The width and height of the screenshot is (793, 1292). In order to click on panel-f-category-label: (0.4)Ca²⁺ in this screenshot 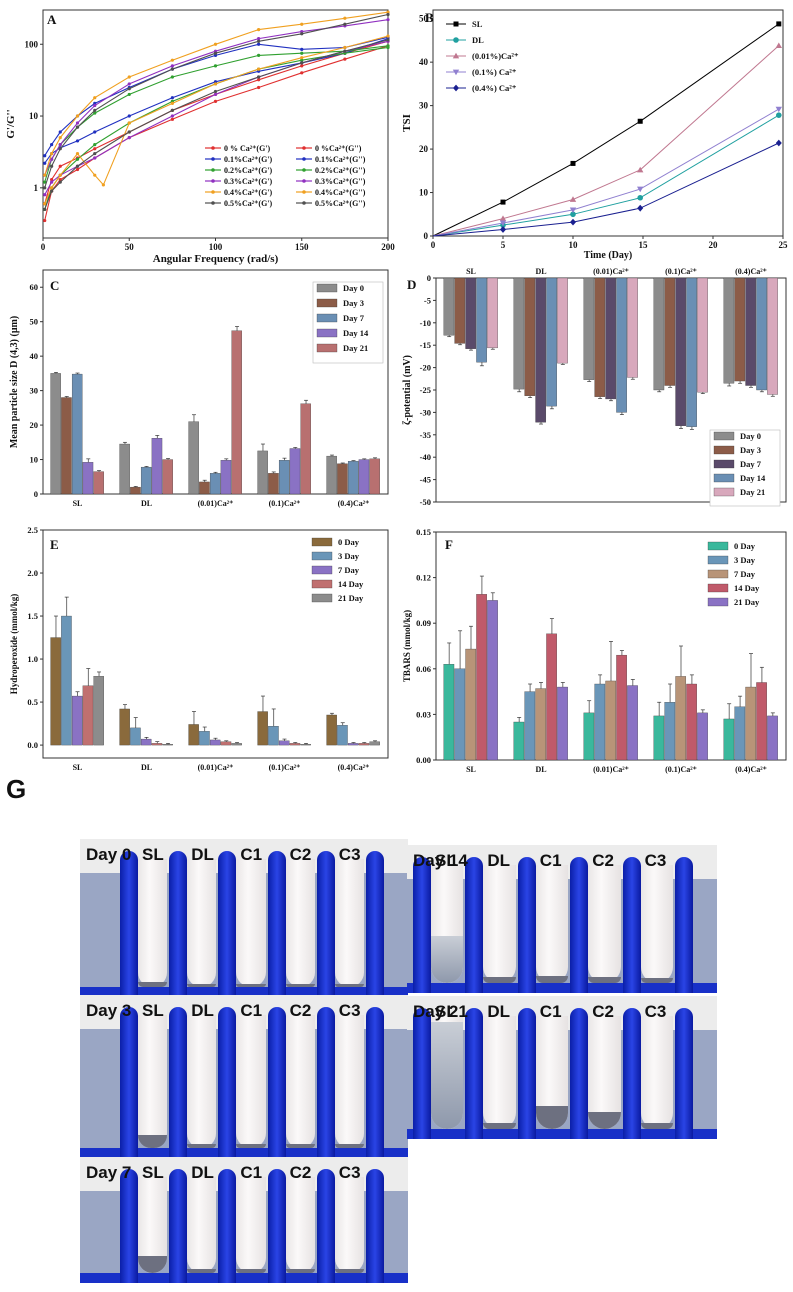, I will do `click(751, 769)`.